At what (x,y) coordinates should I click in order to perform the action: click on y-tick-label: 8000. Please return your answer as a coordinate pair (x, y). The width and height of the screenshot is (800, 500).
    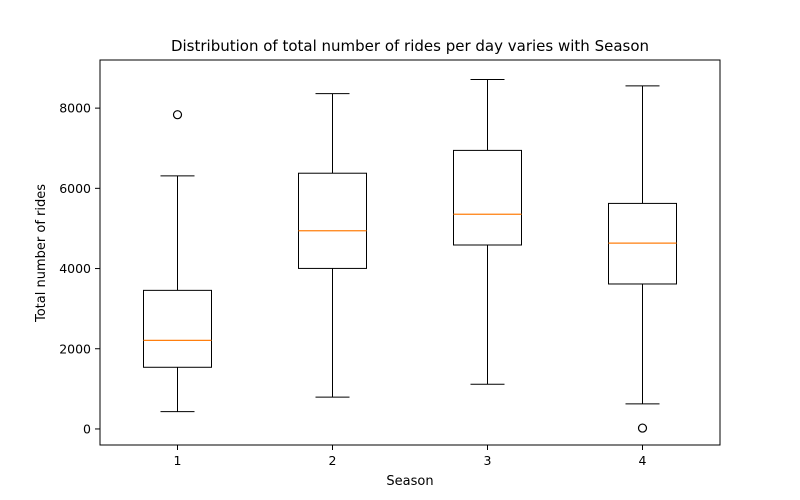
    Looking at the image, I should click on (75, 108).